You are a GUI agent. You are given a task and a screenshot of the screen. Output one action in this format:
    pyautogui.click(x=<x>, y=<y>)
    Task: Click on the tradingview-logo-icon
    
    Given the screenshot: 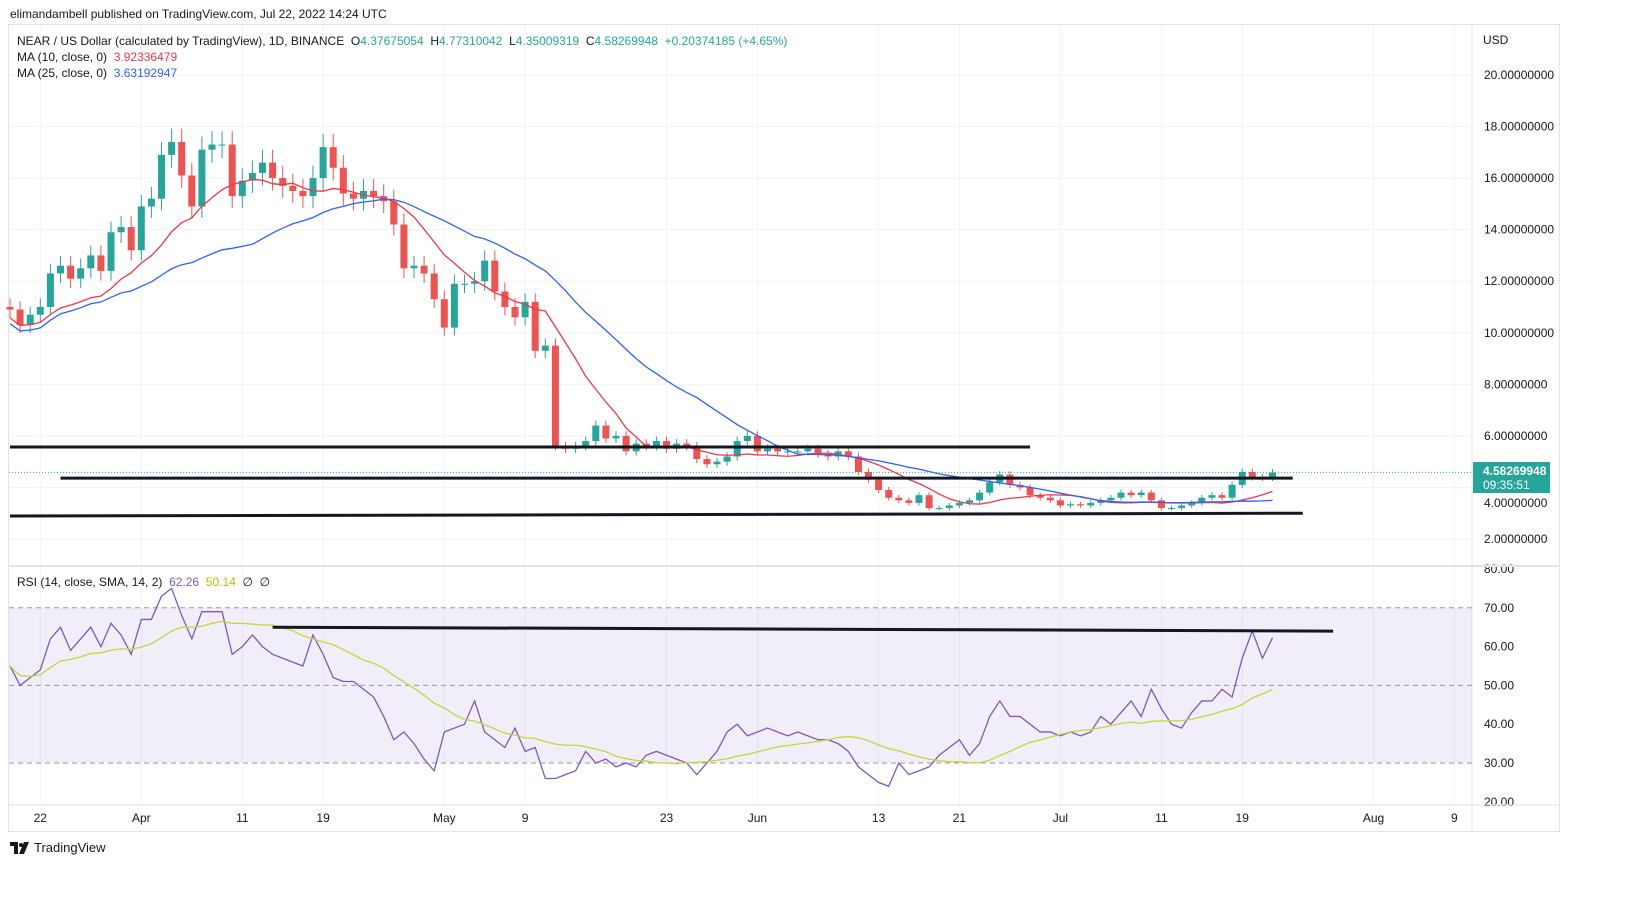 What is the action you would take?
    pyautogui.click(x=19, y=847)
    